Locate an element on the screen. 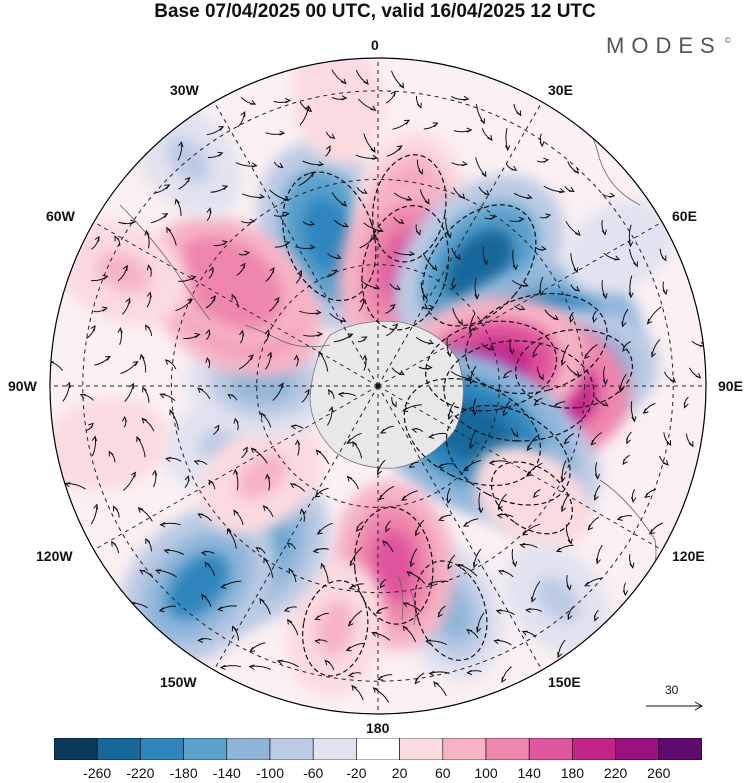 Image resolution: width=750 pixels, height=783 pixels. lon-label-90e: 90E is located at coordinates (730, 386).